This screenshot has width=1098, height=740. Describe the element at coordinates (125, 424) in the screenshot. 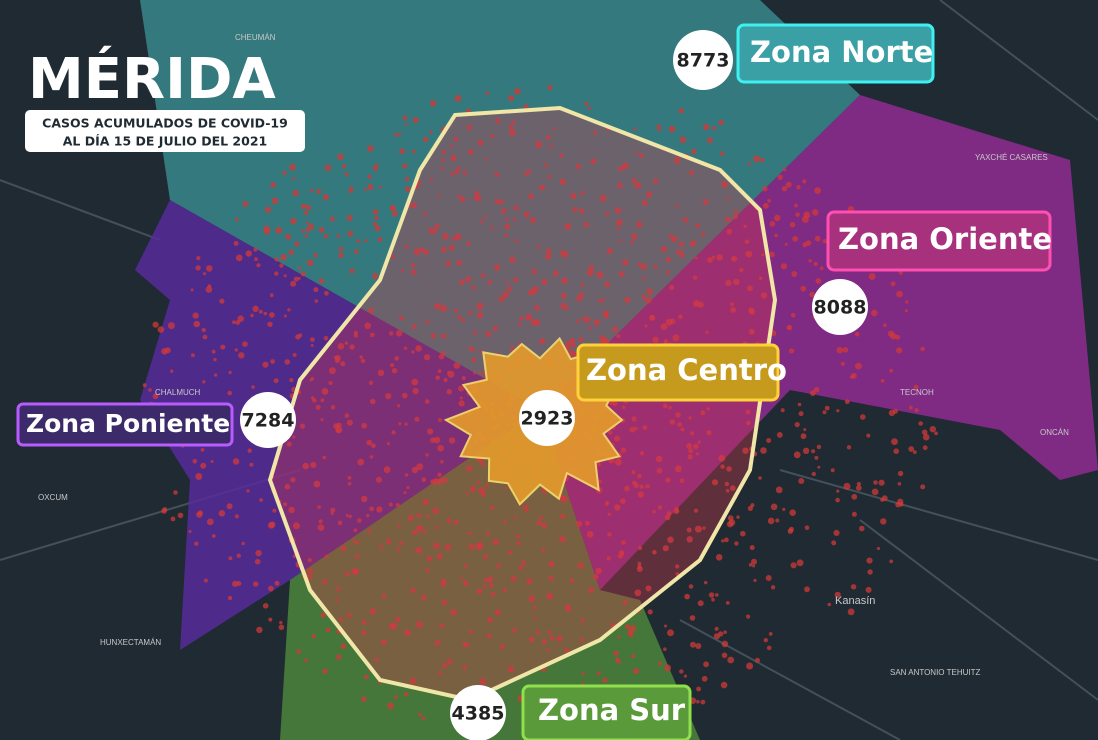

I see `zone-label-box` at that location.